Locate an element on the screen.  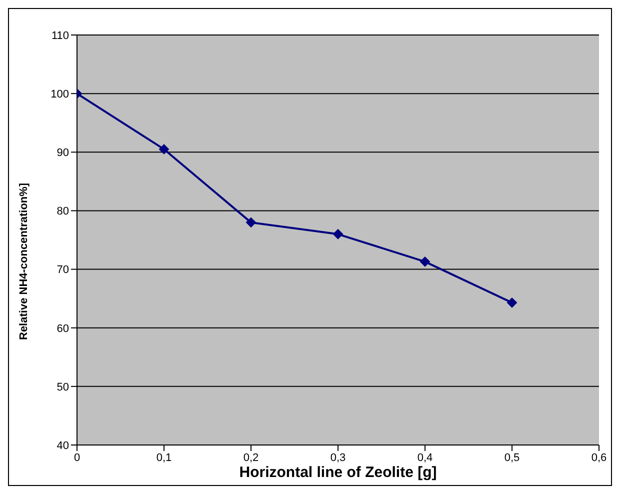
x-tick-label: 0 is located at coordinates (77, 458).